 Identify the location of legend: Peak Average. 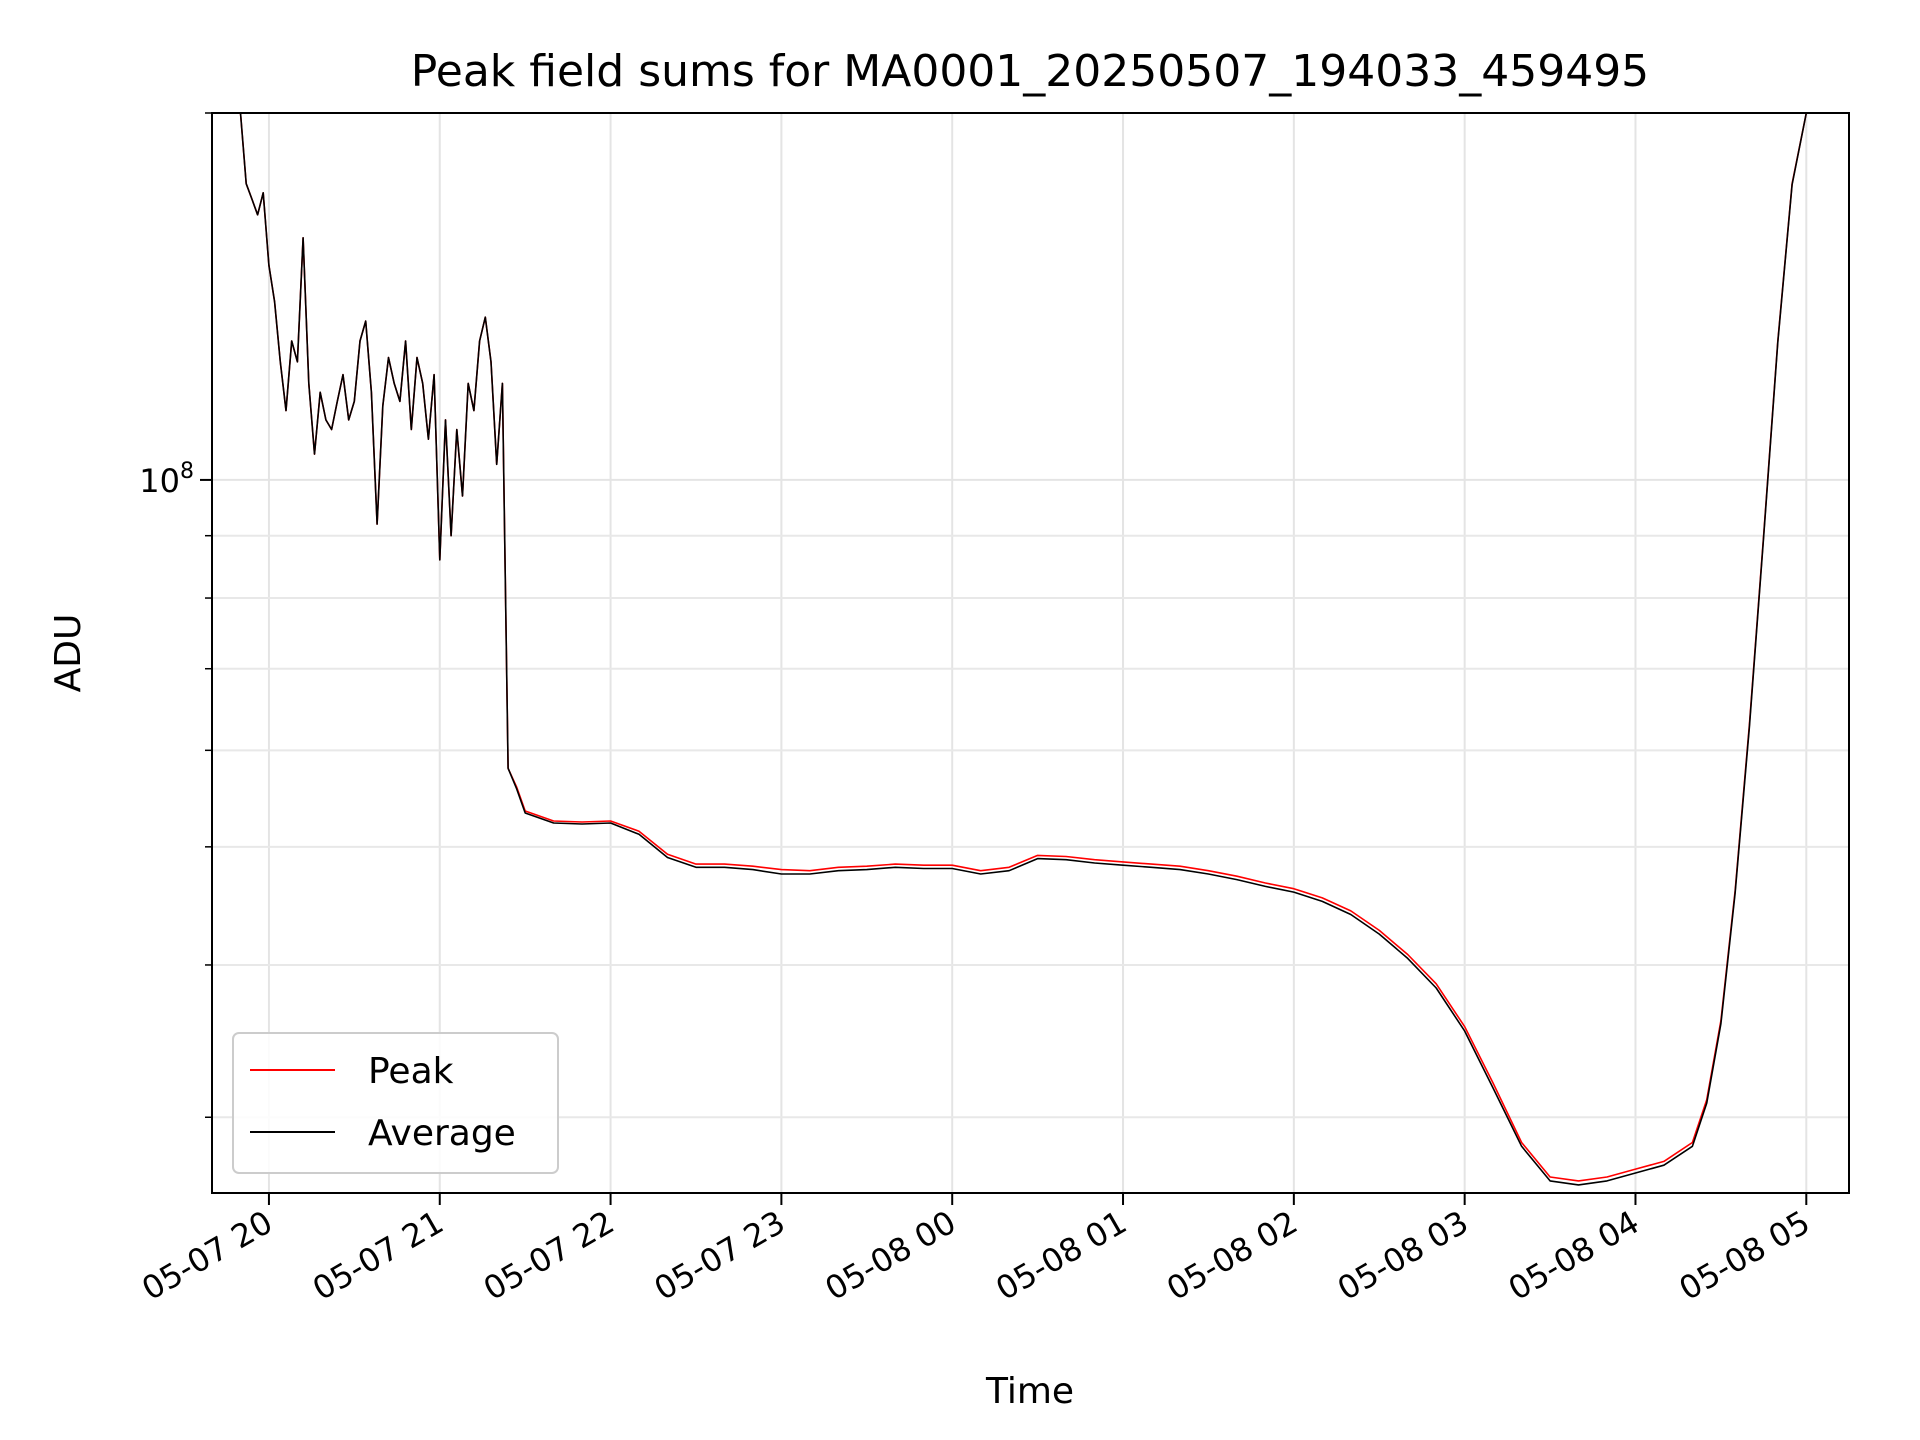
(395, 1103).